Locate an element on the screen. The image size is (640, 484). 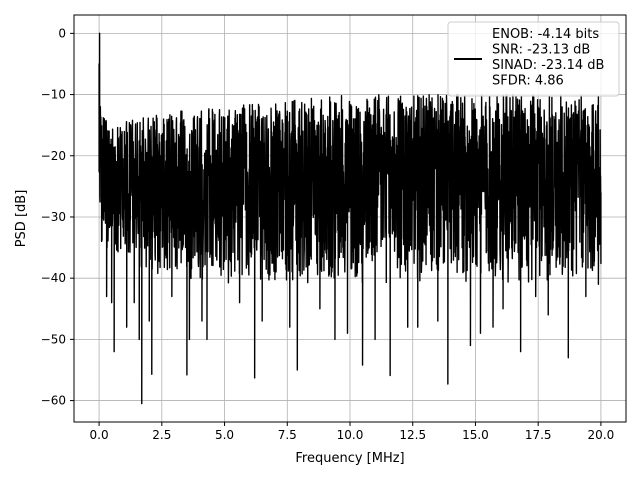
legend-text-sinad: SINAD: -23.14 dB is located at coordinates (548, 65).